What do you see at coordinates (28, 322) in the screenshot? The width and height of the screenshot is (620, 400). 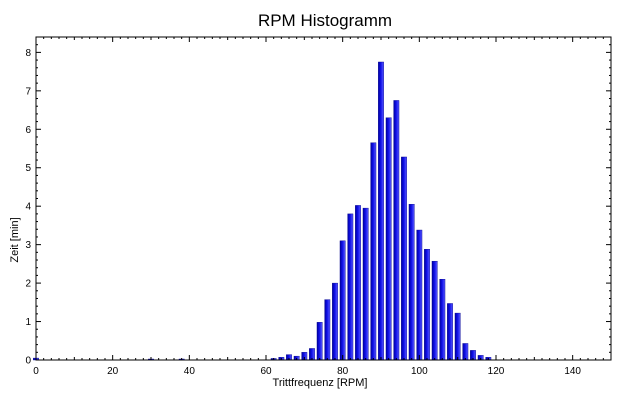 I see `y-tick-label: 1` at bounding box center [28, 322].